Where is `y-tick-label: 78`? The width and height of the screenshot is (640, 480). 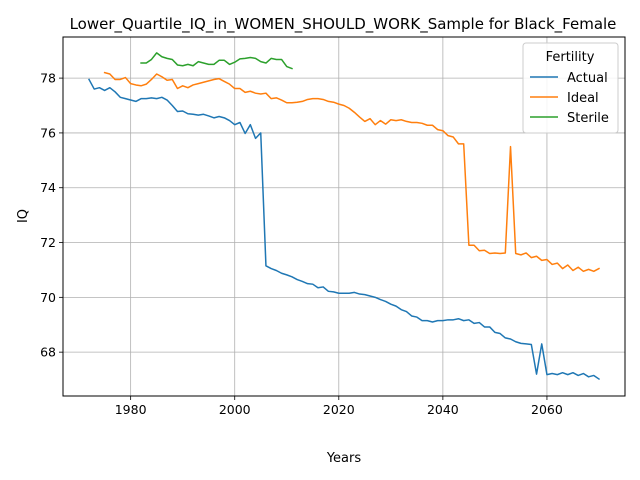 y-tick-label: 78 is located at coordinates (48, 78).